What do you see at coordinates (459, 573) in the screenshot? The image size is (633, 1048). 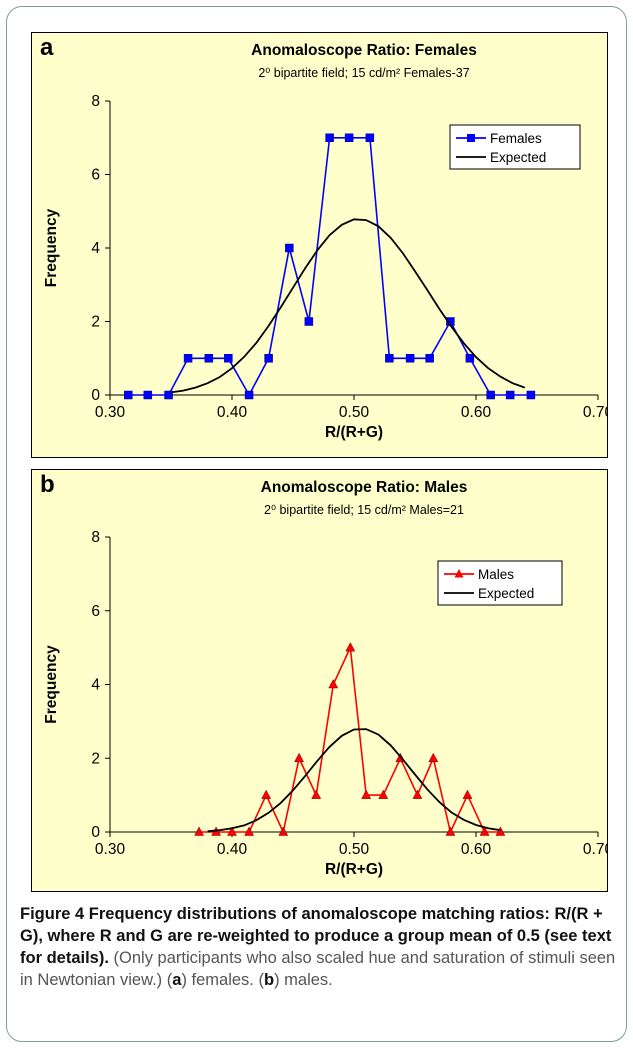 I see `legend-marker-males` at bounding box center [459, 573].